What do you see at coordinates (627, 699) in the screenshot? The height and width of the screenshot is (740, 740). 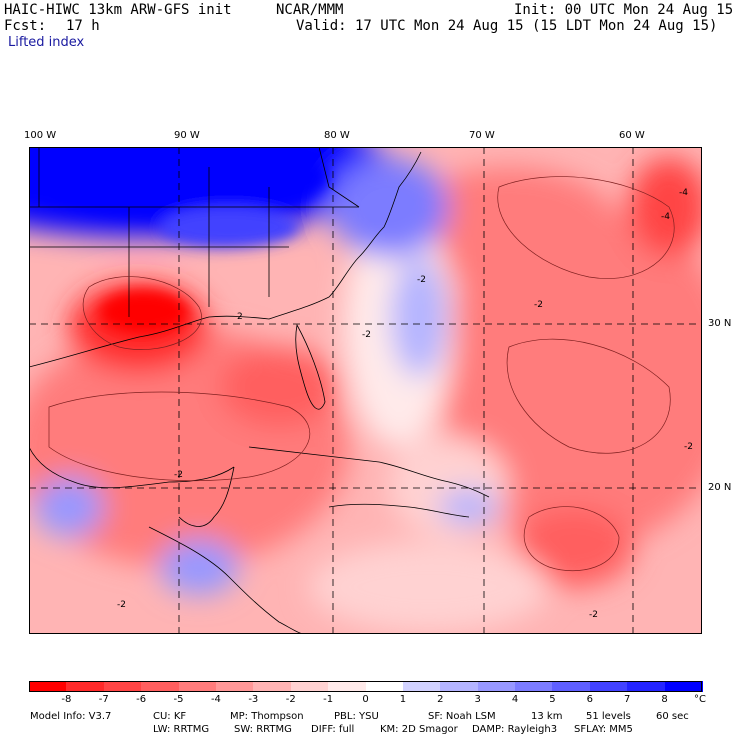 I see `colorbar-label: 7` at bounding box center [627, 699].